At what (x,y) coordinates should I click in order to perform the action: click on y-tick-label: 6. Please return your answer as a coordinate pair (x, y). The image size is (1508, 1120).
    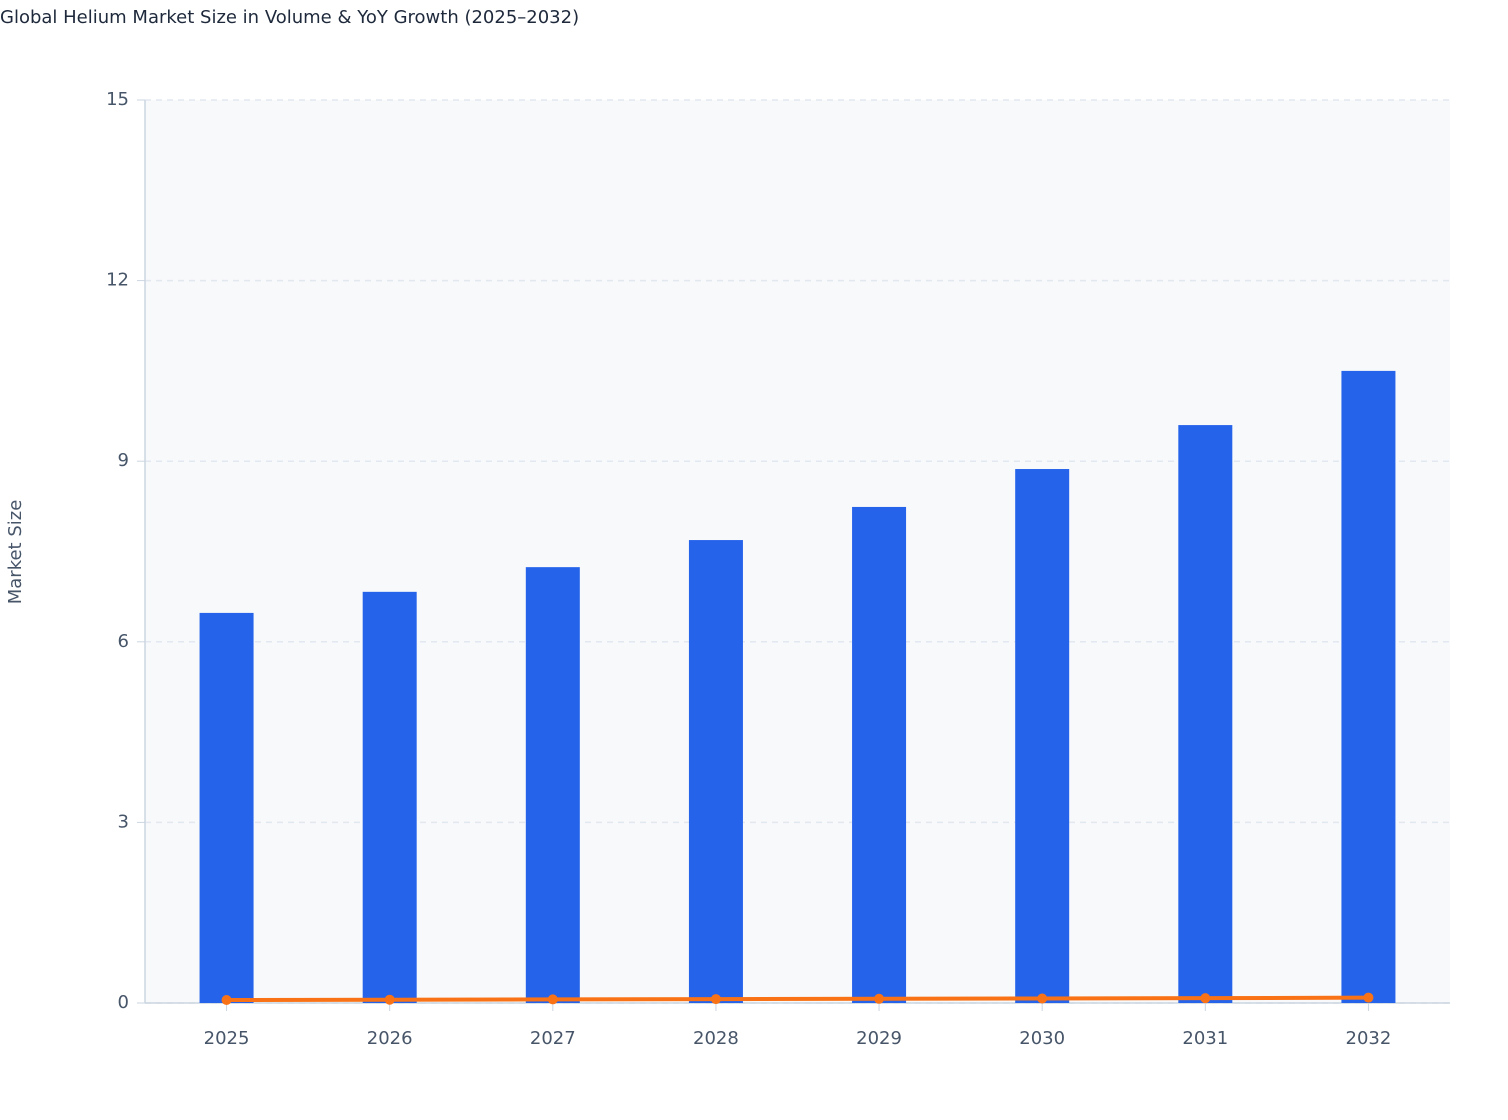
    Looking at the image, I should click on (123, 641).